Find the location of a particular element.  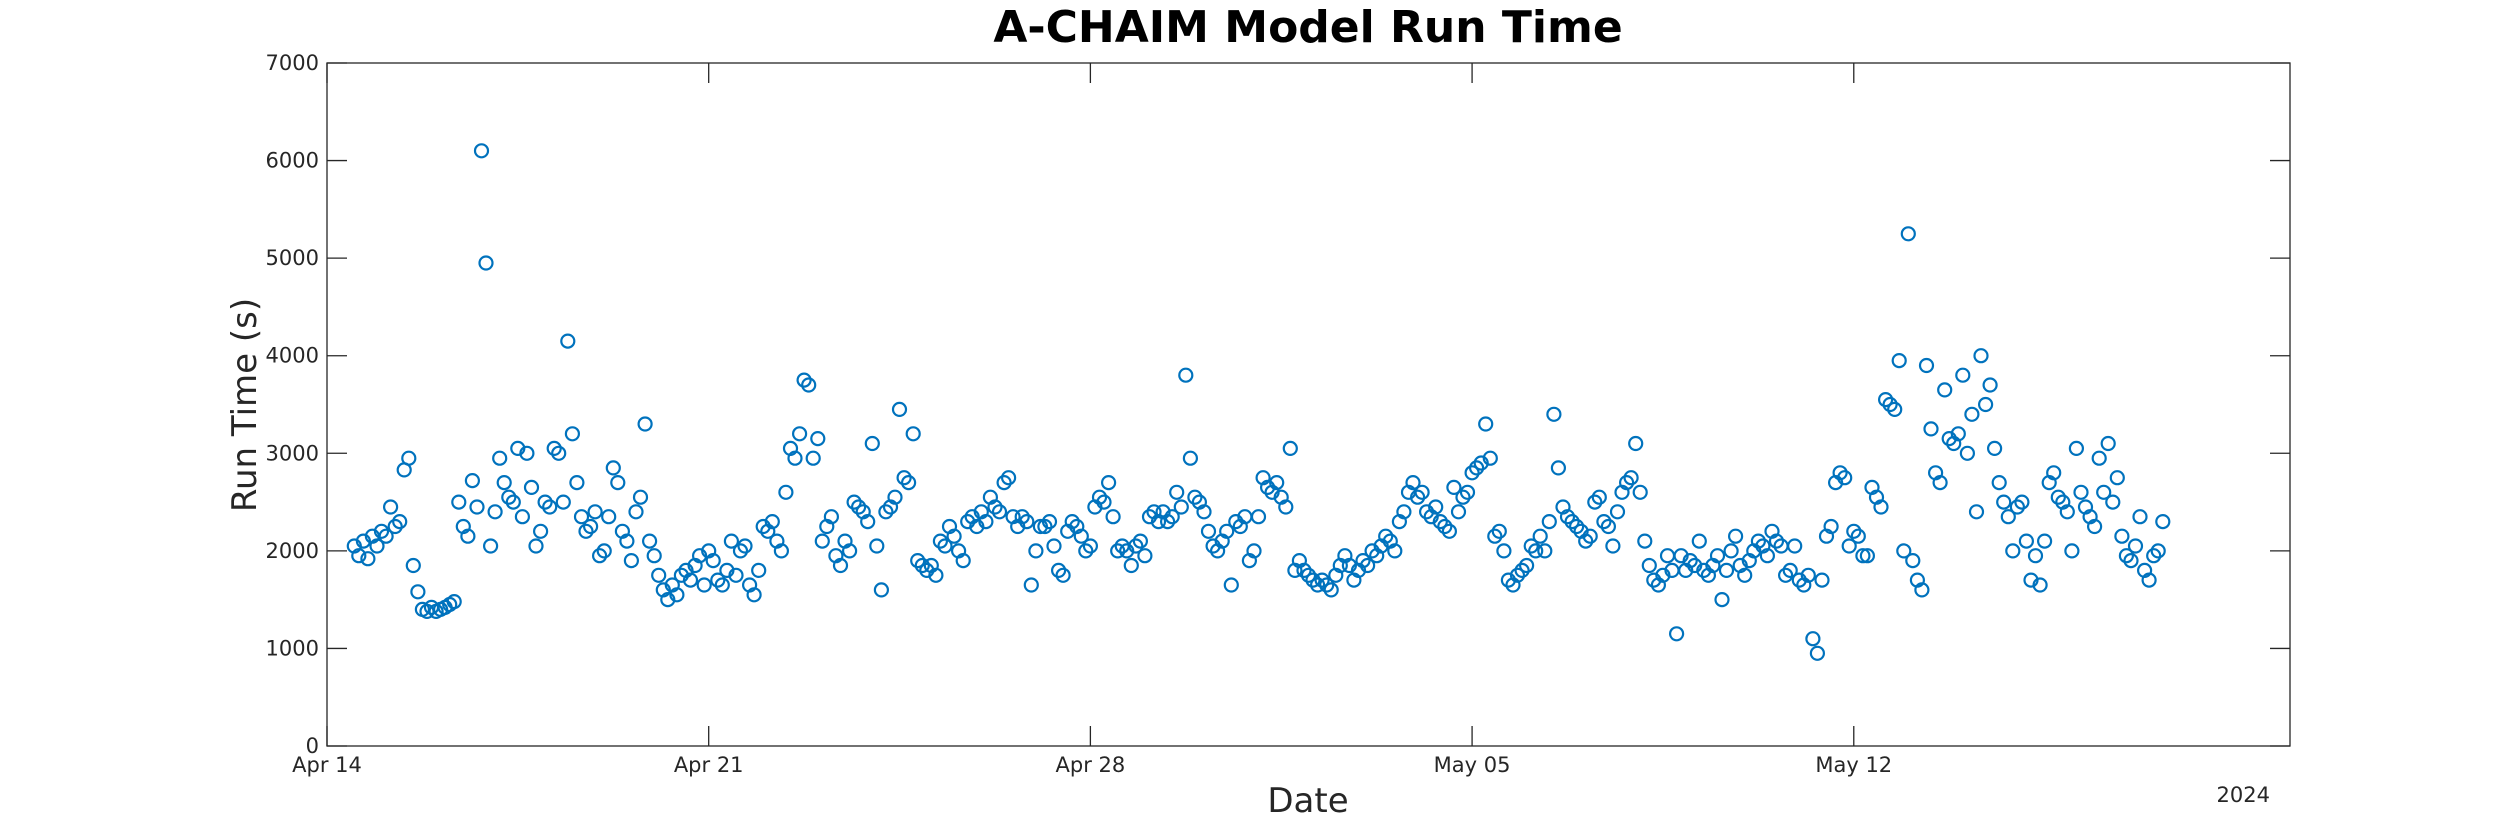

x-tick-label: May 05 is located at coordinates (1472, 765).